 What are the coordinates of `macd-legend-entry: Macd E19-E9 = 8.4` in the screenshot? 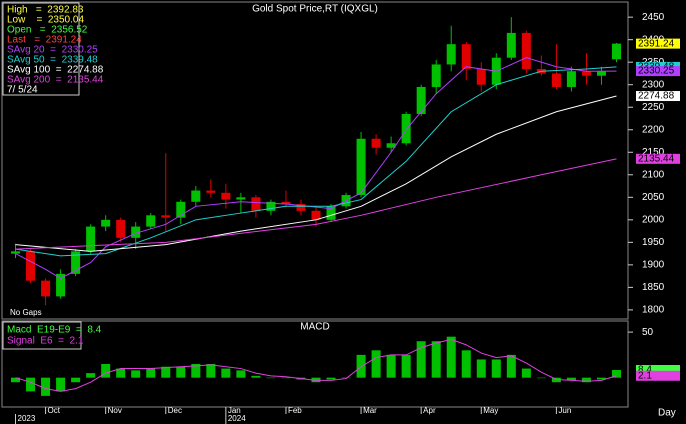 It's located at (54, 330).